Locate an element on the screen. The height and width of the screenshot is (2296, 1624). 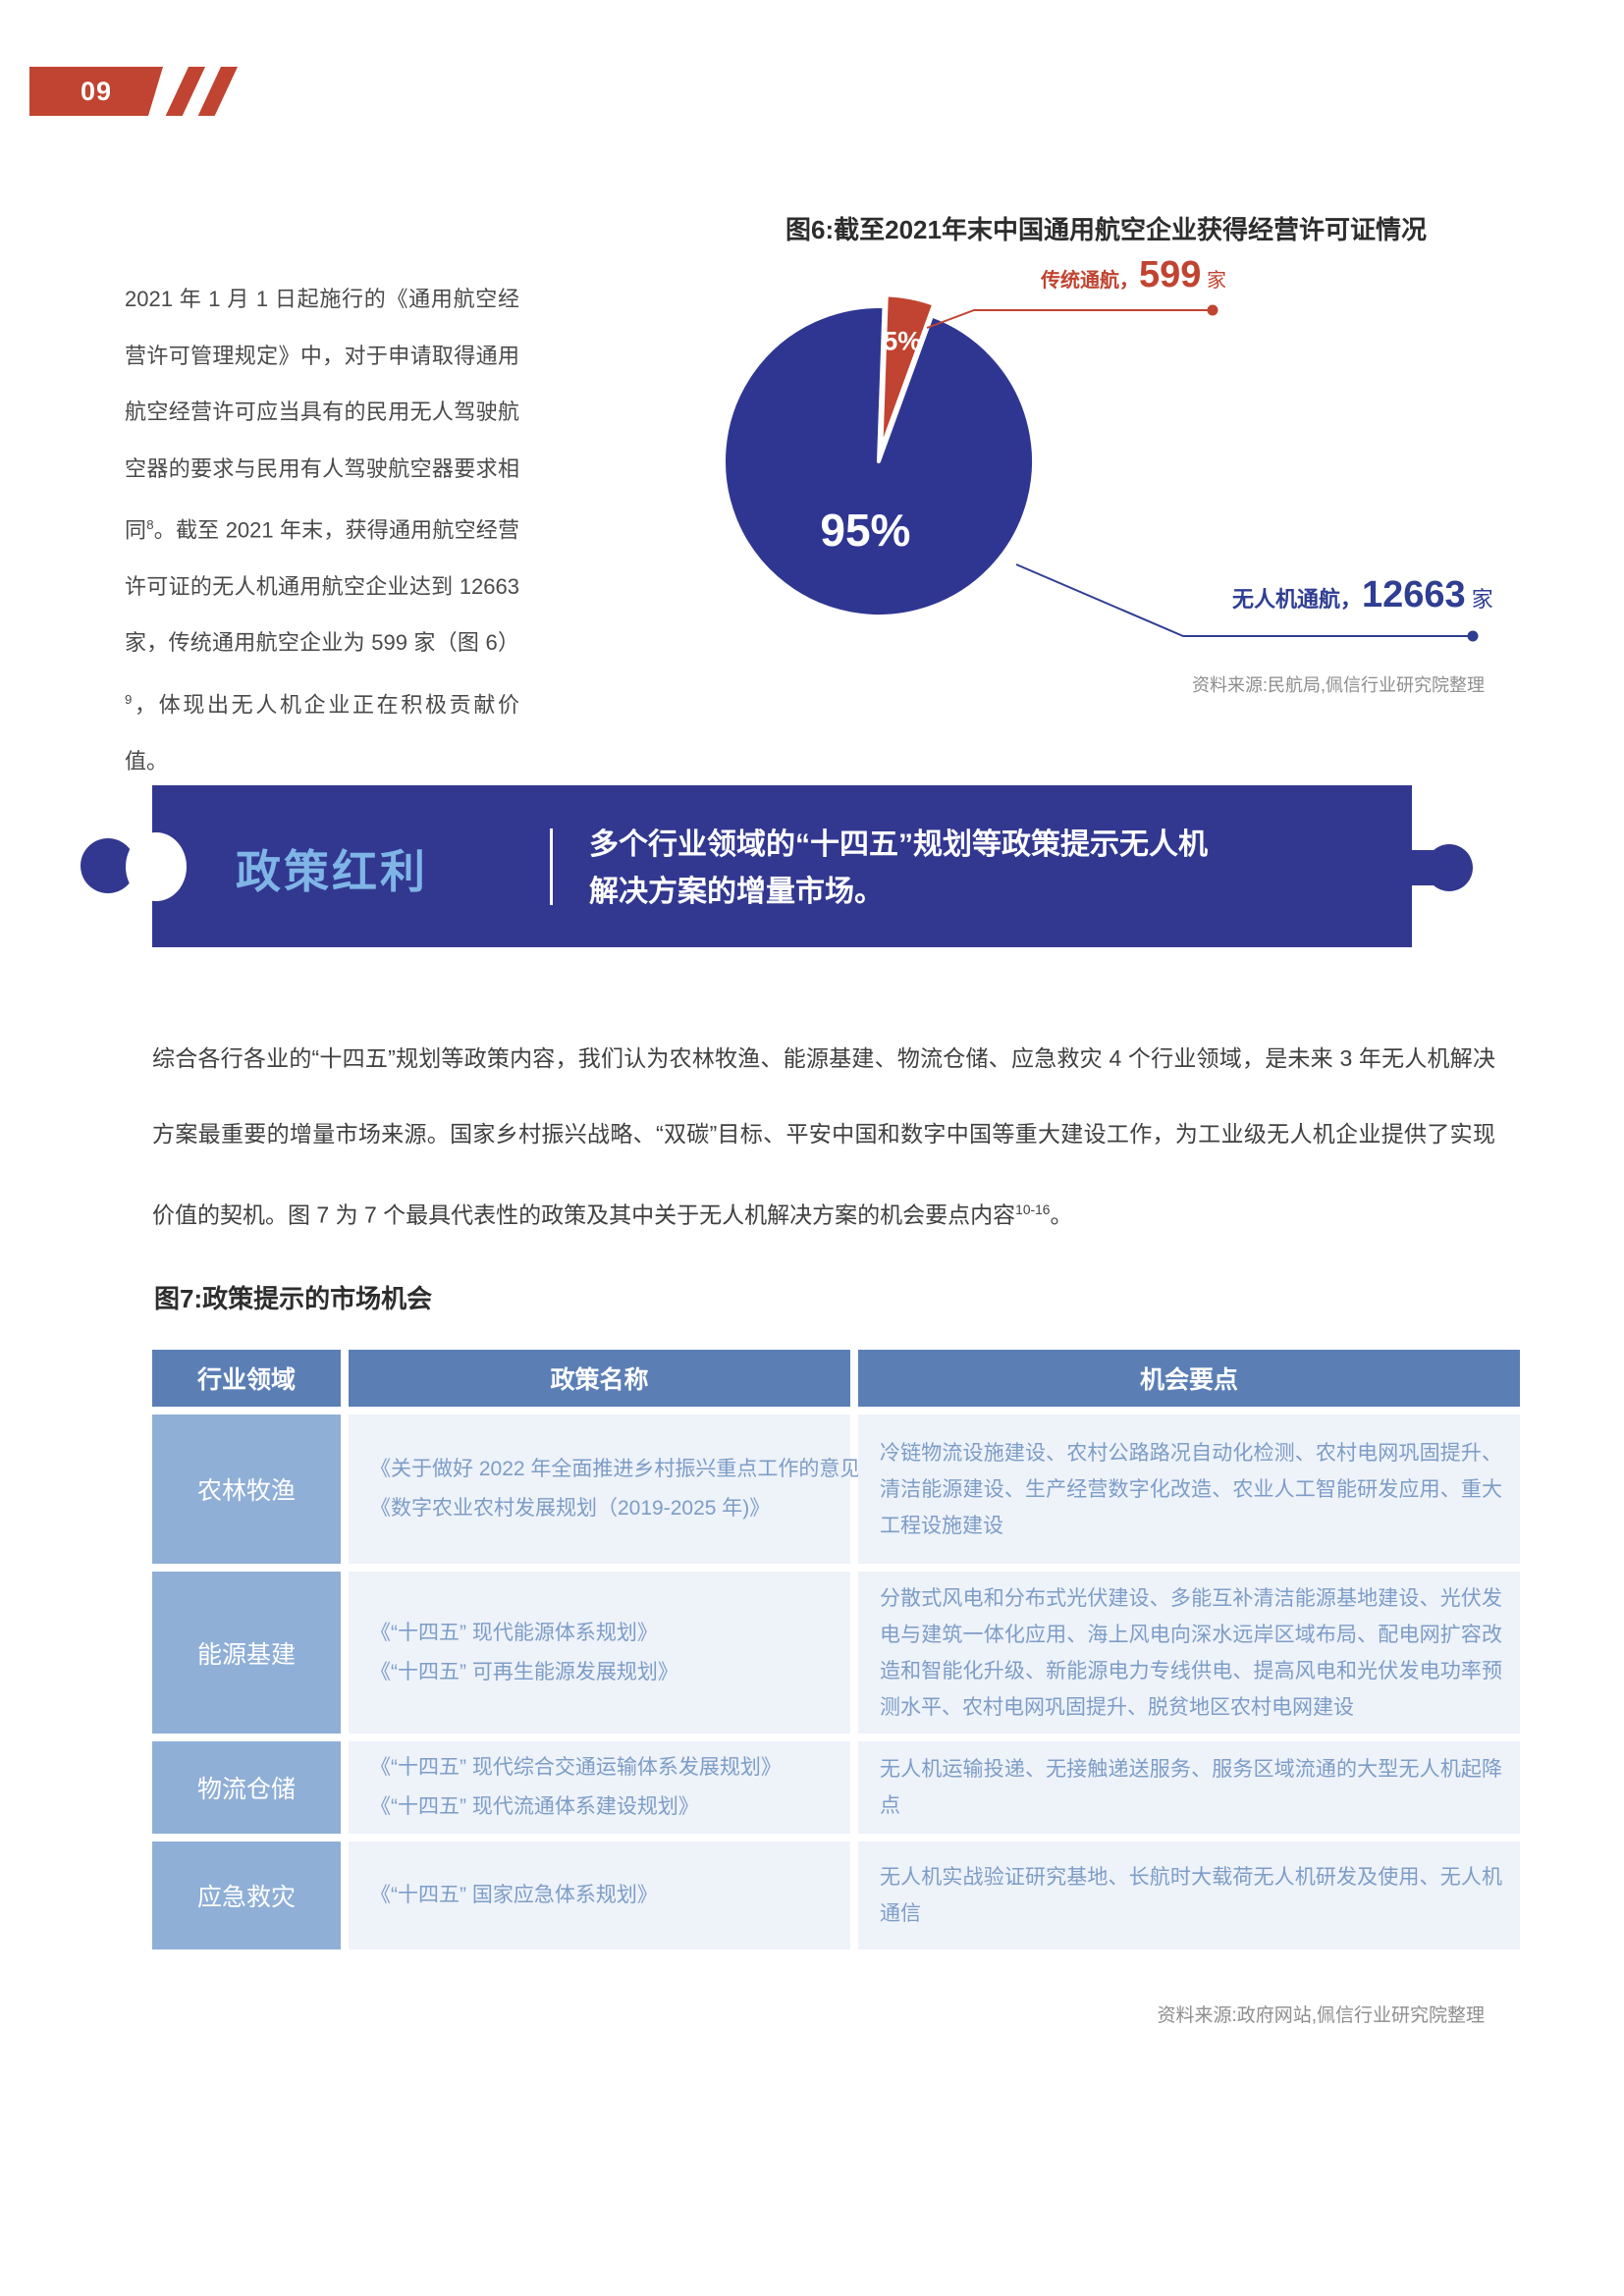
policy-line: 《数字农业农村发展规划（2019-2025 年)》 is located at coordinates (570, 1508).